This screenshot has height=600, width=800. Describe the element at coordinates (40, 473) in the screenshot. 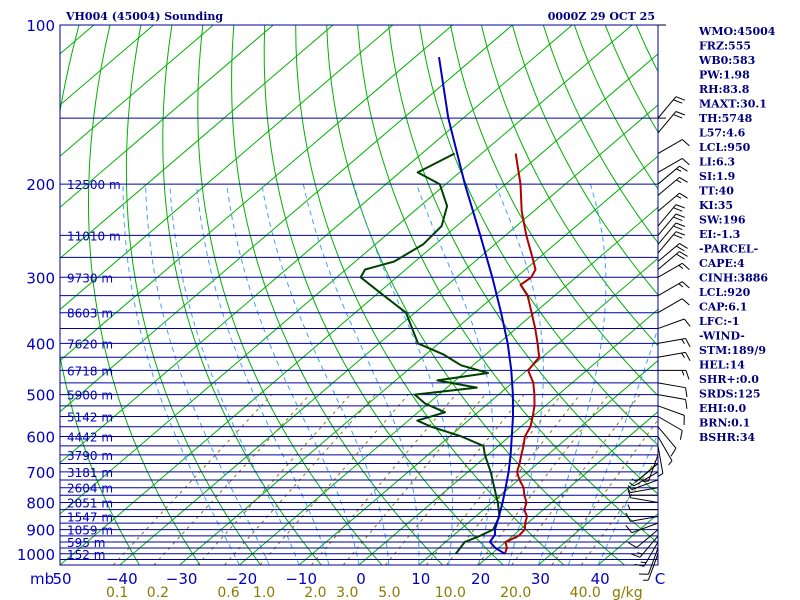

I see `pressure-tick-label: 700` at that location.